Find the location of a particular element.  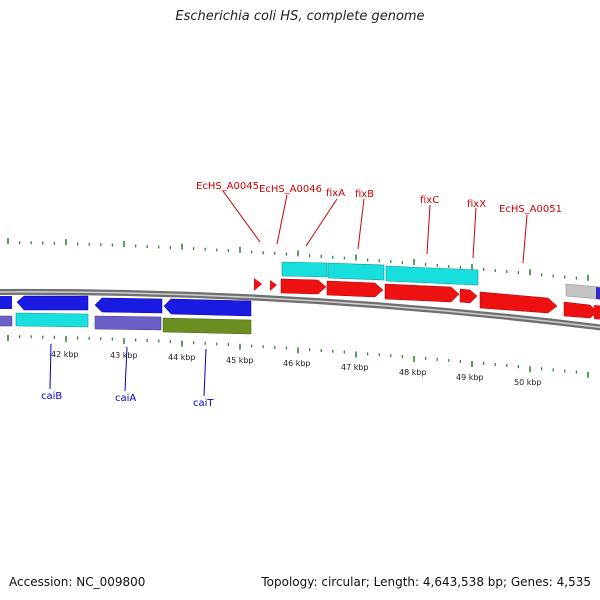

gene-caia is located at coordinates (128, 305).